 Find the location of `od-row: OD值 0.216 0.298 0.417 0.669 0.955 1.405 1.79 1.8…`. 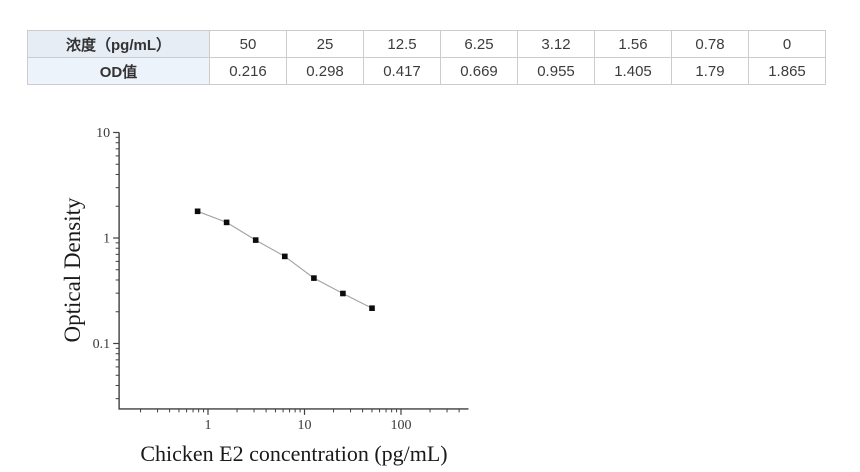

od-row: OD值 0.216 0.298 0.417 0.669 0.955 1.405 1.79 1.8… is located at coordinates (426, 71).